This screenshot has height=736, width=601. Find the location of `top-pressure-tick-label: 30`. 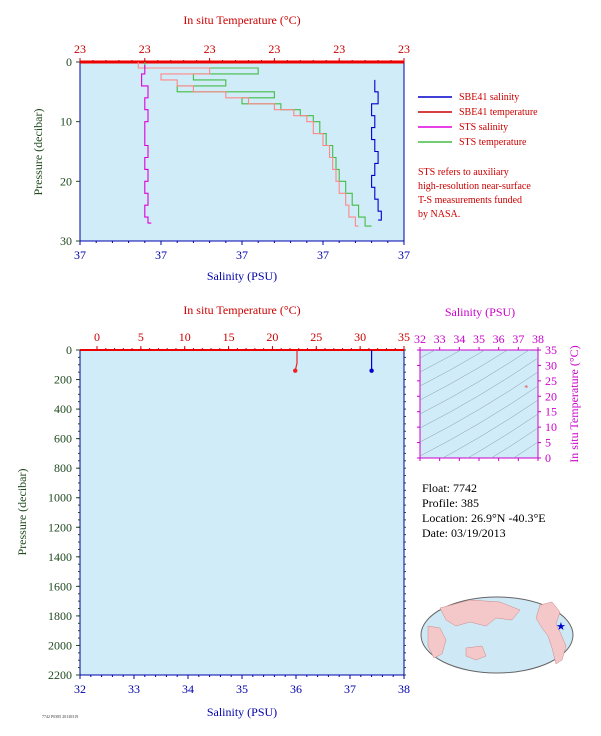

top-pressure-tick-label: 30 is located at coordinates (66, 241).